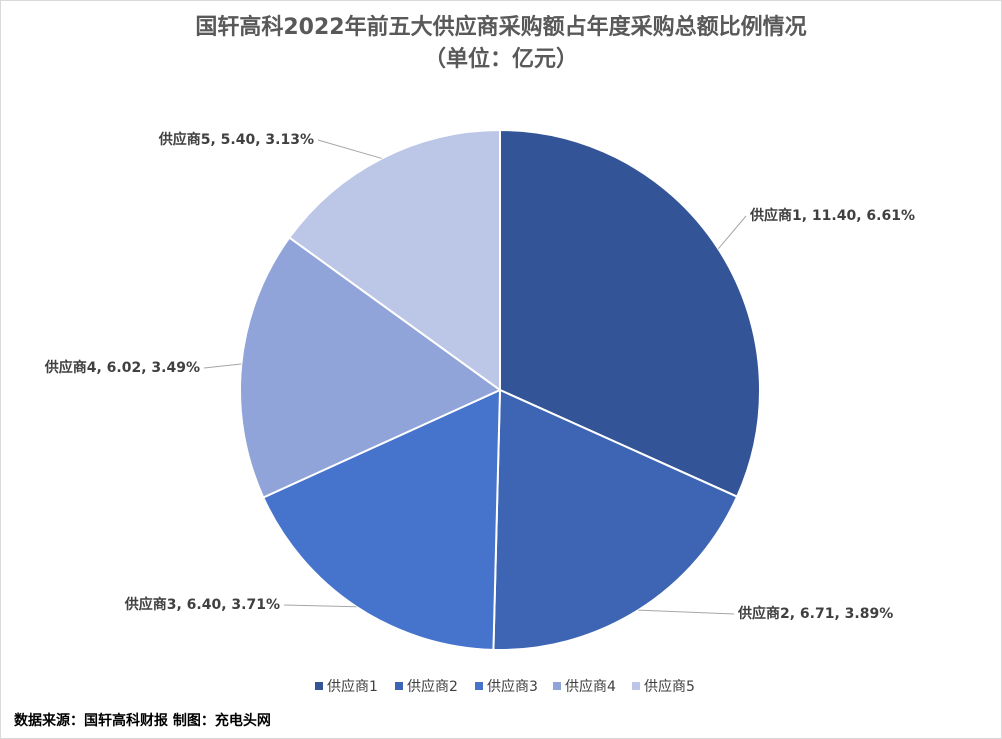  I want to click on chart-title: 国轩高科2022年前五大供应商采购额占年度采购总额比例情况, so click(500, 27).